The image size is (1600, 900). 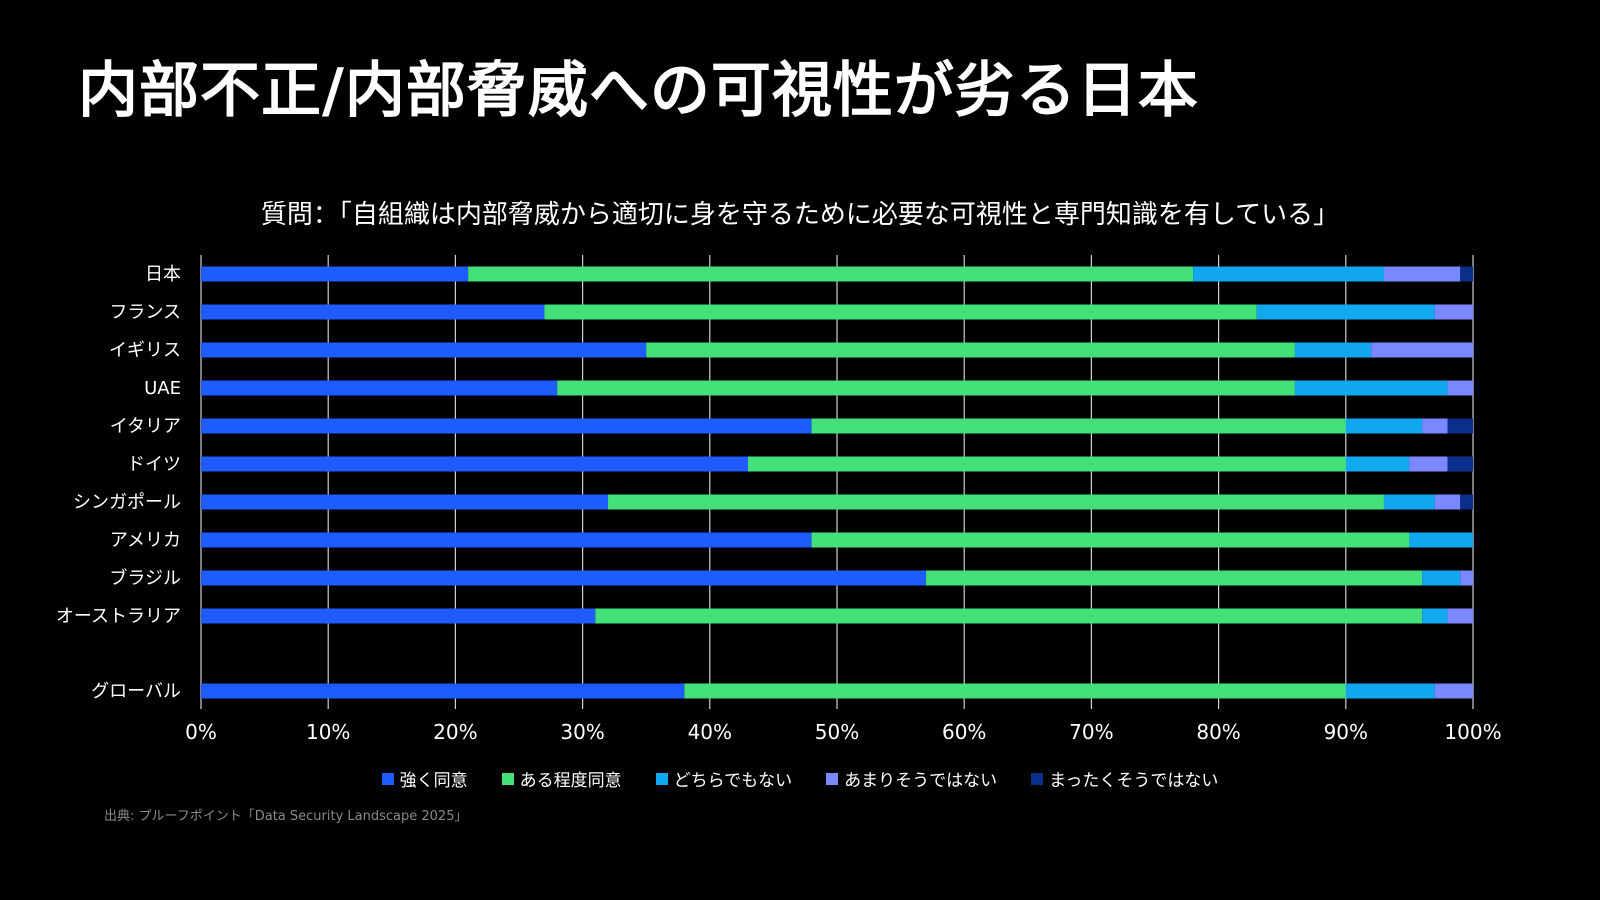 I want to click on legend-item: ある程度同意, so click(x=561, y=778).